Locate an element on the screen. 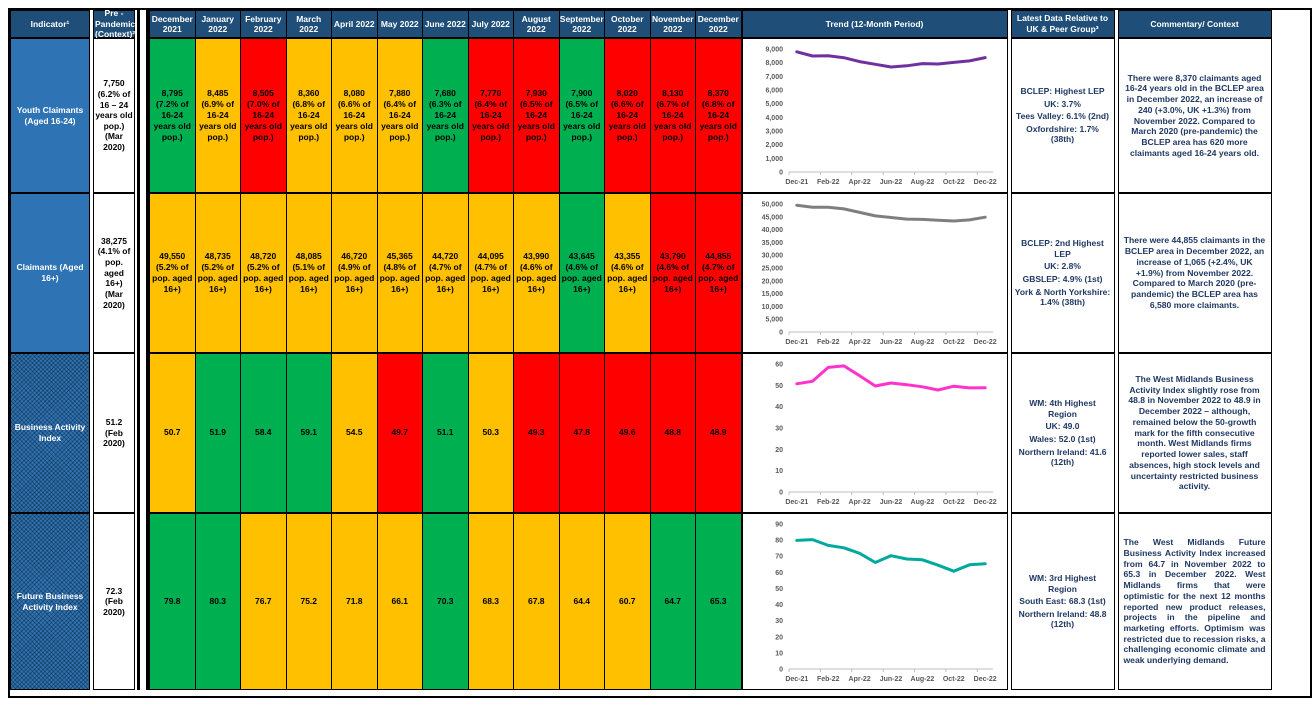 The width and height of the screenshot is (1315, 716). pre-pandemic-date: (Feb 2020) is located at coordinates (114, 606).